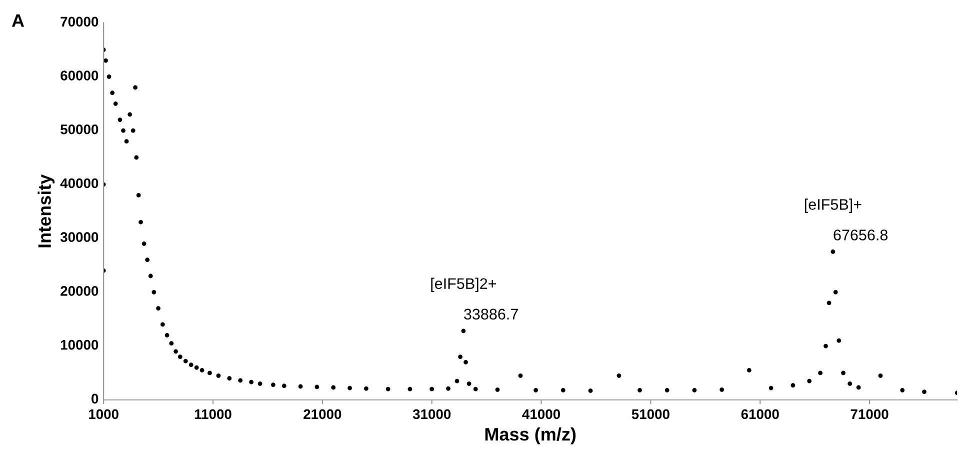 The image size is (959, 457). What do you see at coordinates (79, 345) in the screenshot?
I see `y-tick-label: 10000` at bounding box center [79, 345].